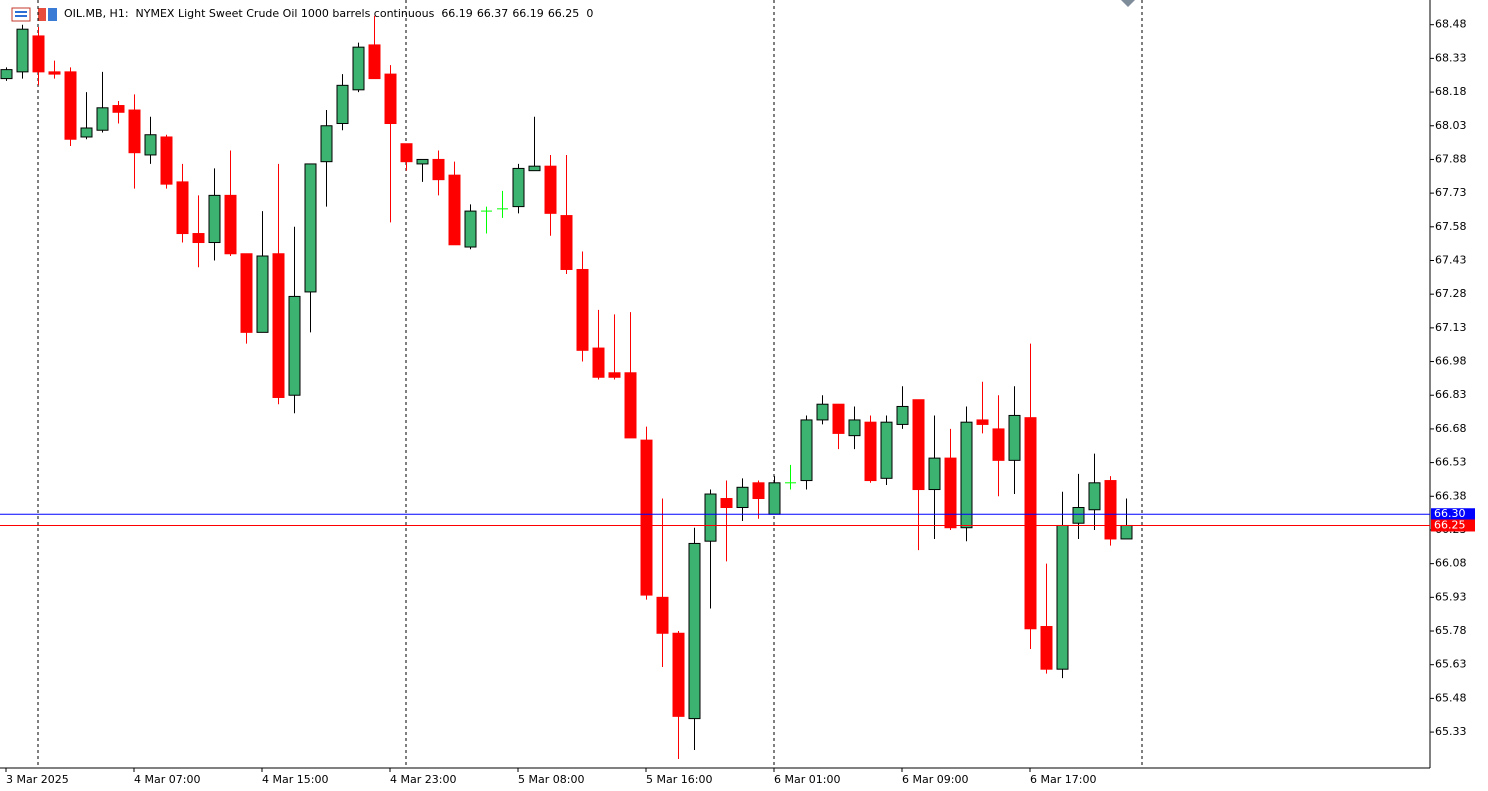 The image size is (1488, 791). I want to click on y-tick-label: 67.28, so click(1451, 293).